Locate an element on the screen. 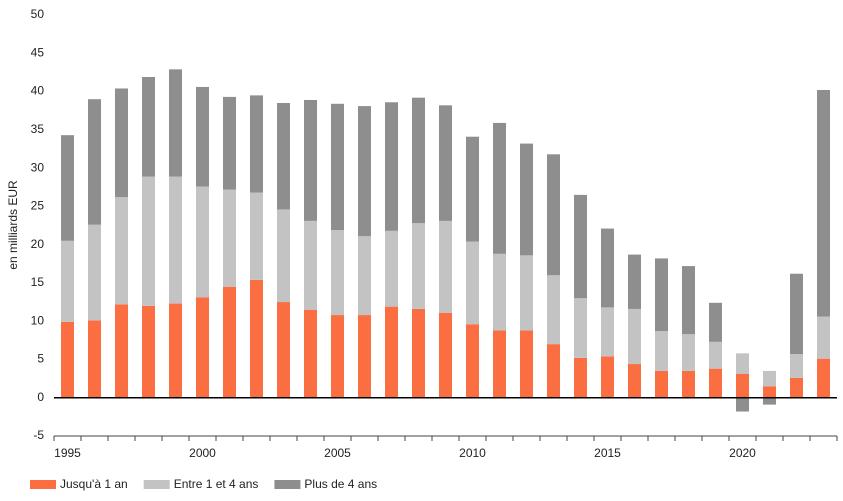 Image resolution: width=843 pixels, height=501 pixels. x-tick-label: 2010 is located at coordinates (472, 453).